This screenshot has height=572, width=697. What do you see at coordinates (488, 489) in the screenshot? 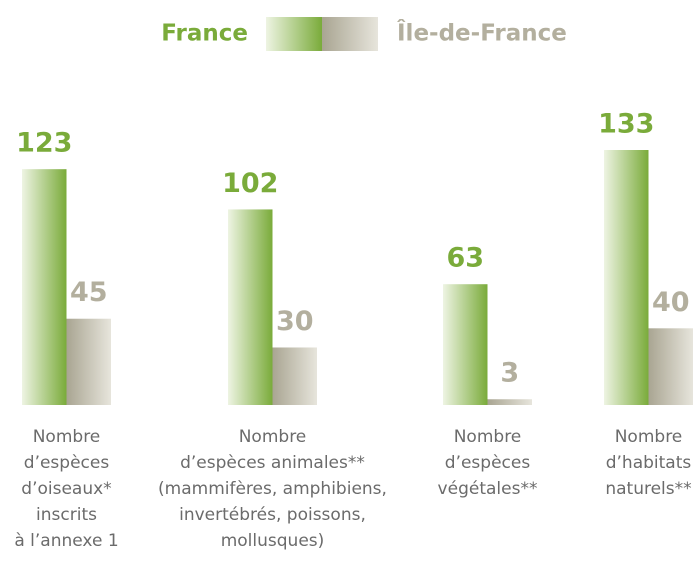
I see `x-tick-label-line: végétales**` at bounding box center [488, 489].